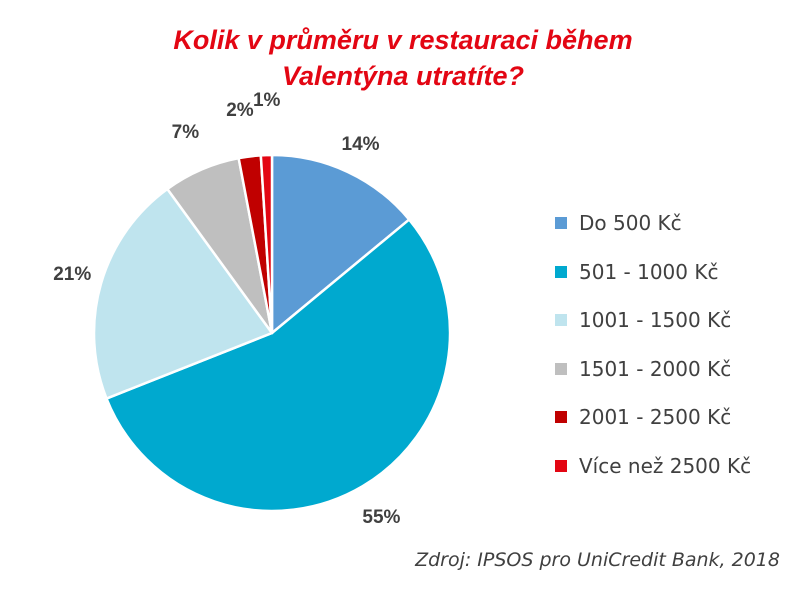 The image size is (806, 593). Describe the element at coordinates (655, 368) in the screenshot. I see `legend-label: 1501 - 2000 Kč` at that location.